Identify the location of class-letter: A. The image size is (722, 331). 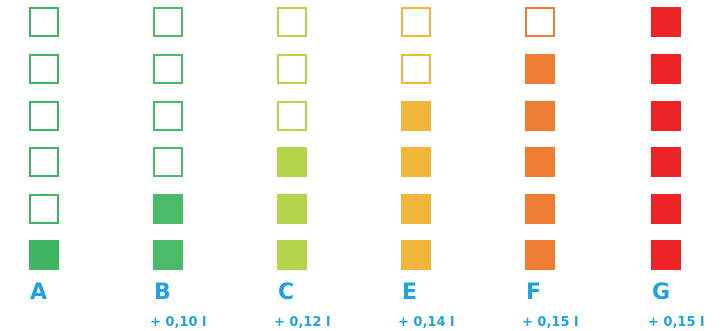
(39, 292).